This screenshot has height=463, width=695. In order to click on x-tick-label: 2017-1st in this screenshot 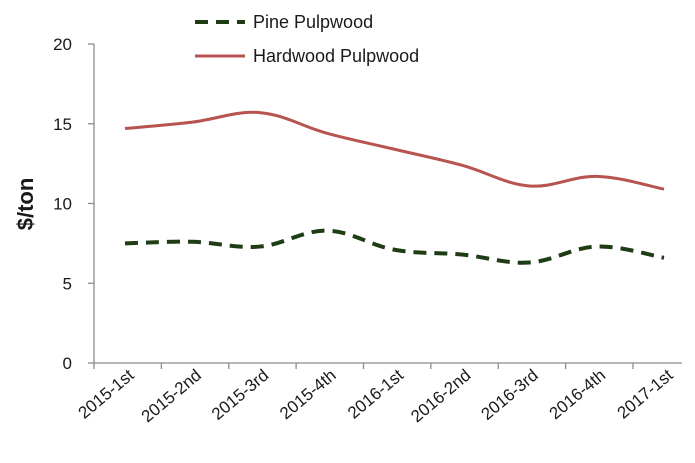, I will do `click(645, 393)`.